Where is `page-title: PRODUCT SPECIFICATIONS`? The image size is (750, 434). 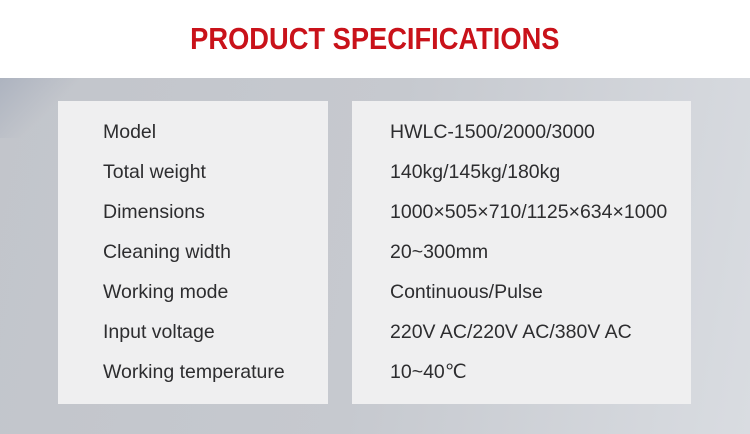
page-title: PRODUCT SPECIFICATIONS is located at coordinates (375, 38).